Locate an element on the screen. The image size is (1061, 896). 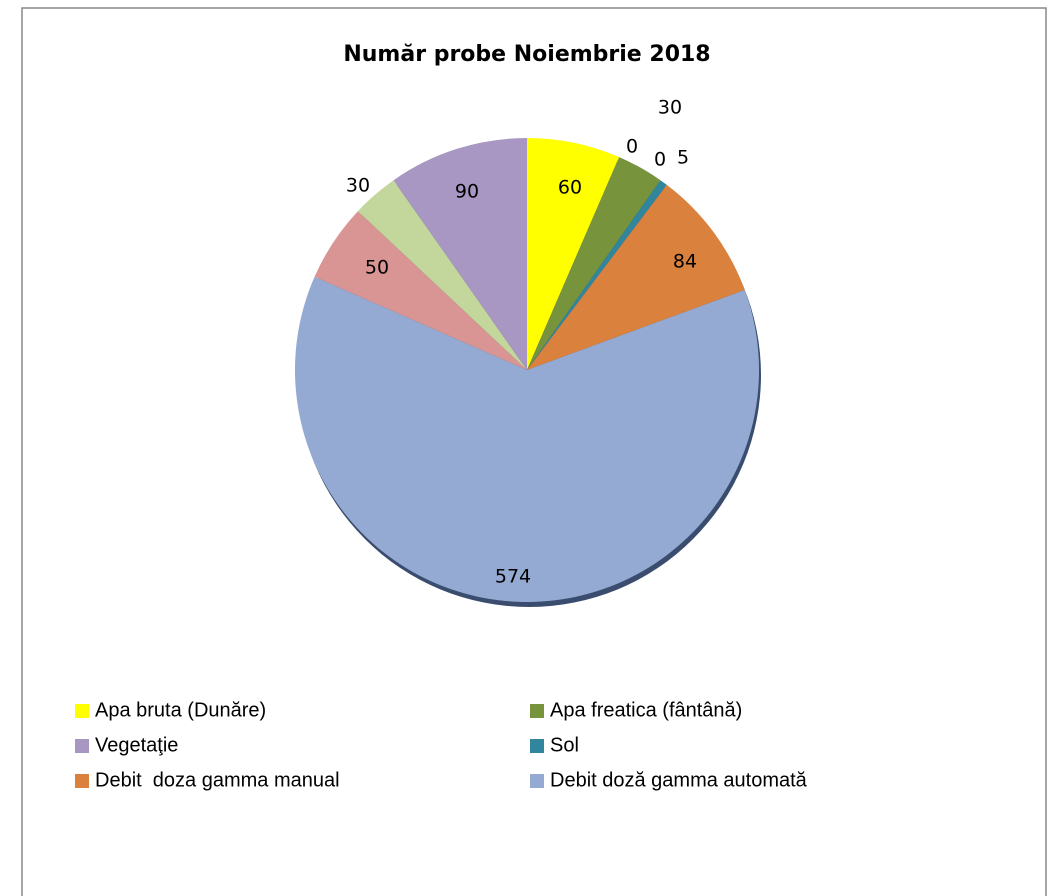
legend-label: Apa freatica (fântână) is located at coordinates (646, 710).